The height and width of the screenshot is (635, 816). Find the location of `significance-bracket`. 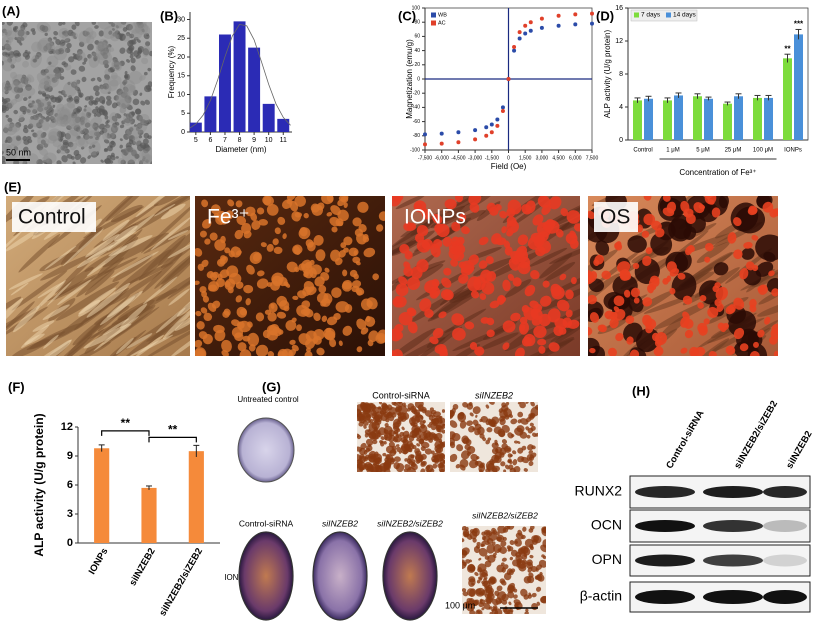

significance-bracket is located at coordinates (172, 439).